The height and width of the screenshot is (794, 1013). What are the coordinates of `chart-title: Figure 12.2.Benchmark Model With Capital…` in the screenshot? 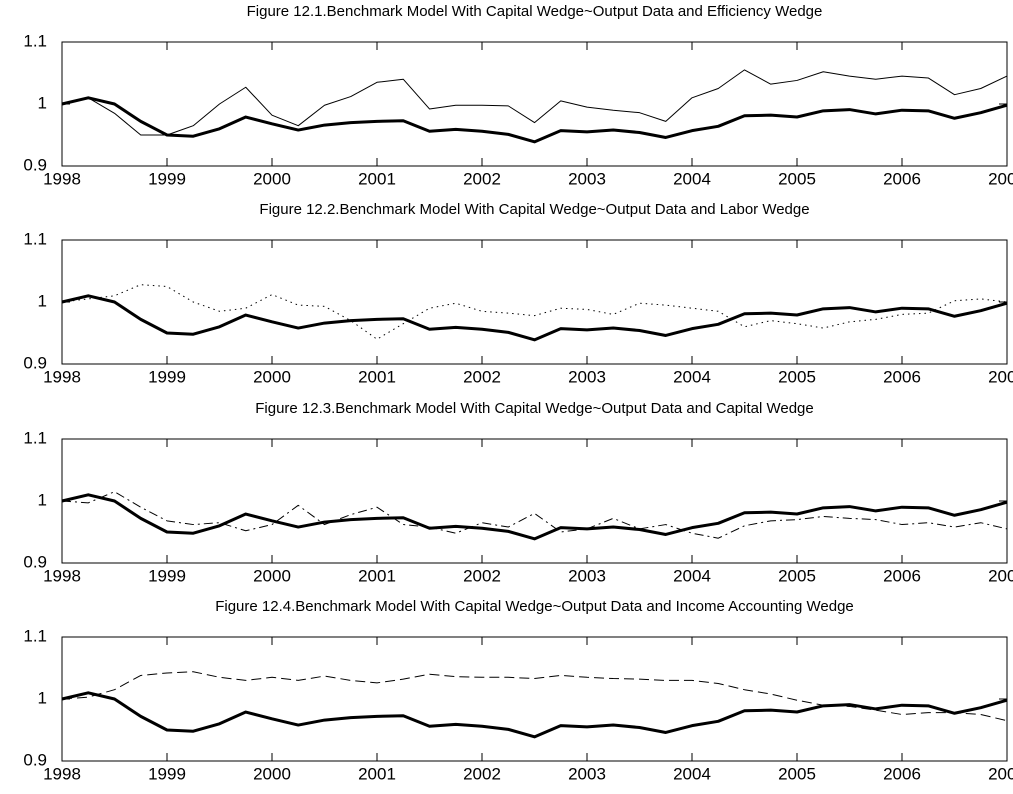 It's located at (534, 209).